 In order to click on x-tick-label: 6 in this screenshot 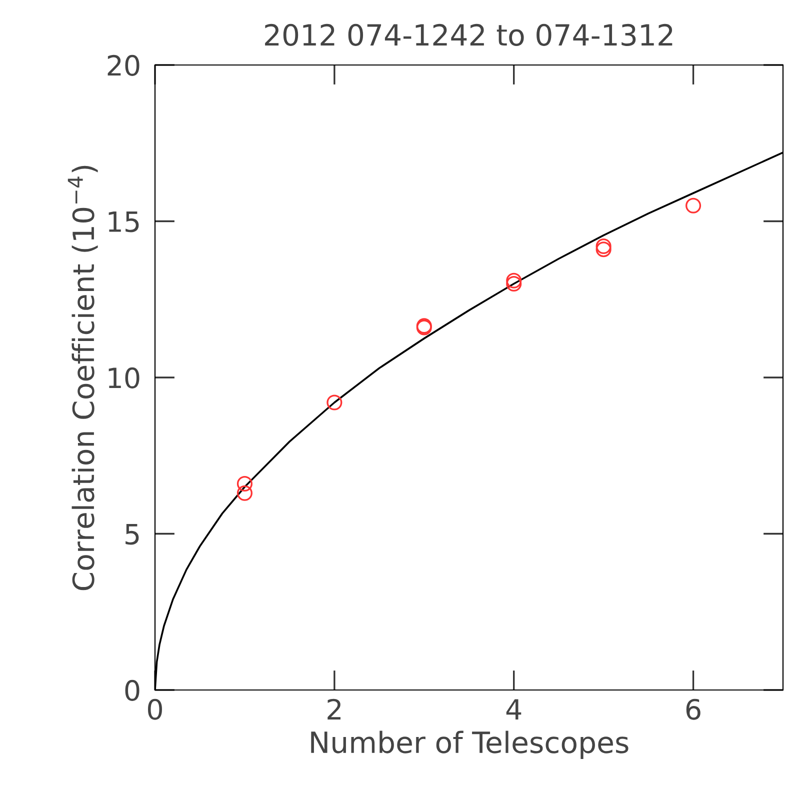, I will do `click(693, 709)`.